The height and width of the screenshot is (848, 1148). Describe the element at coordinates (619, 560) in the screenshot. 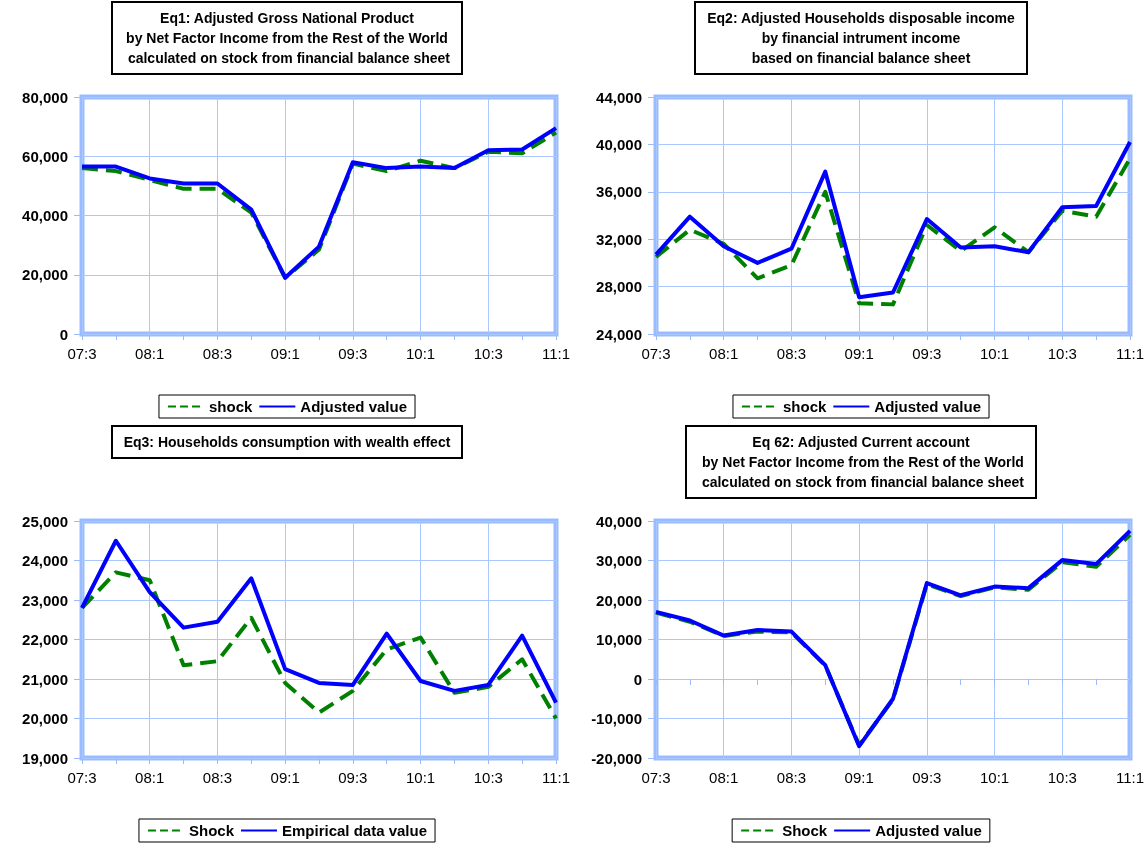

I see `y-tick-label: 30,000` at that location.